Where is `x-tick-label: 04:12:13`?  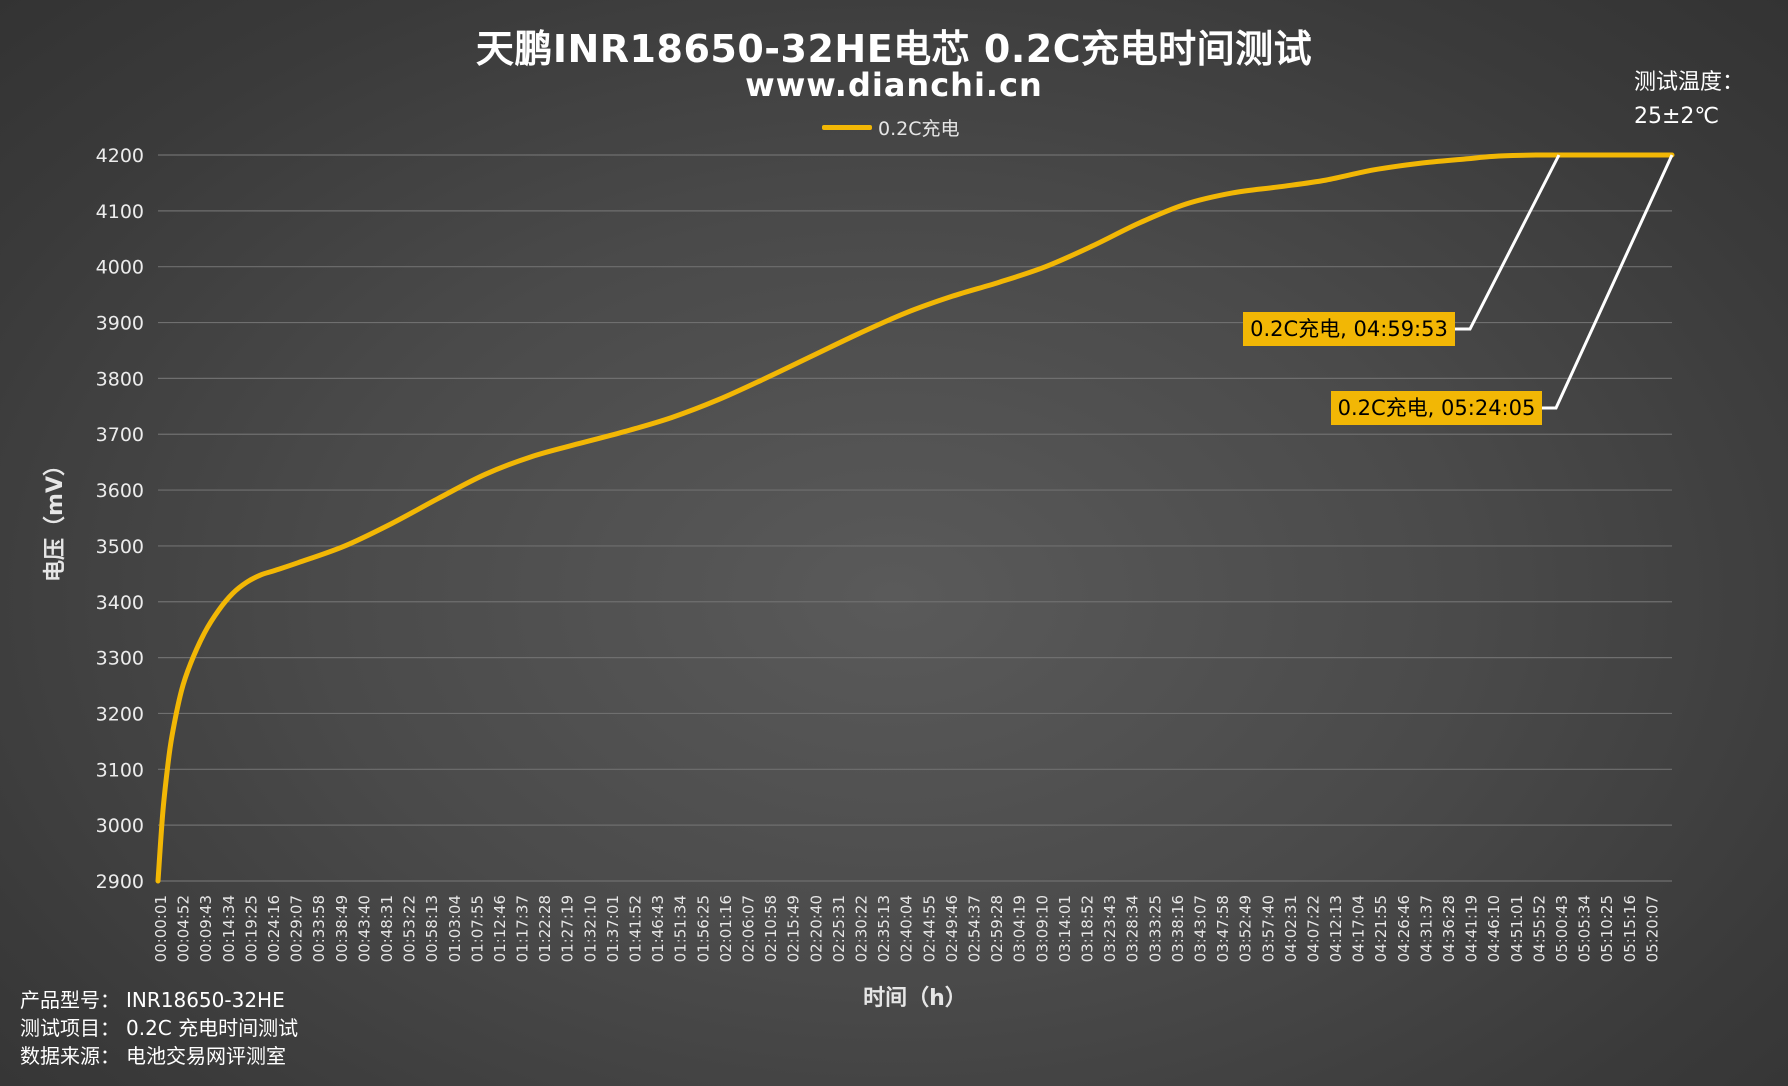 x-tick-label: 04:12:13 is located at coordinates (1336, 928).